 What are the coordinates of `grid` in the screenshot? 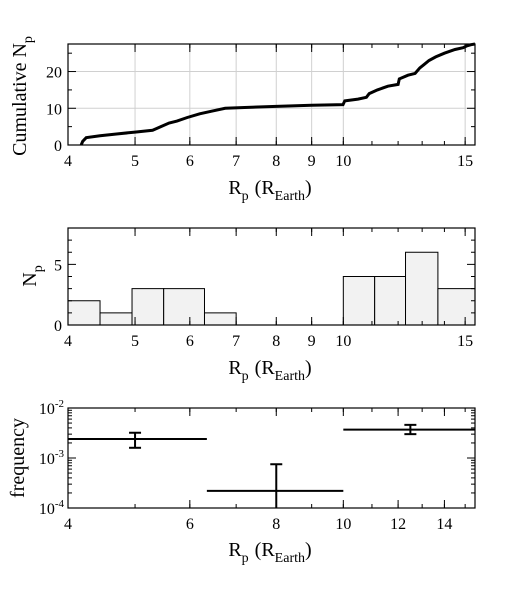 It's located at (271, 95).